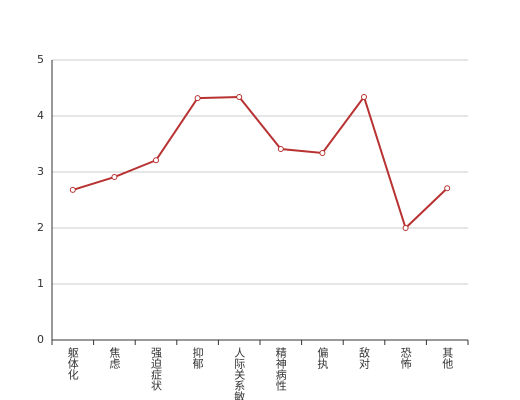 The height and width of the screenshot is (400, 520). Describe the element at coordinates (40, 283) in the screenshot. I see `y-tick-label: 1` at that location.